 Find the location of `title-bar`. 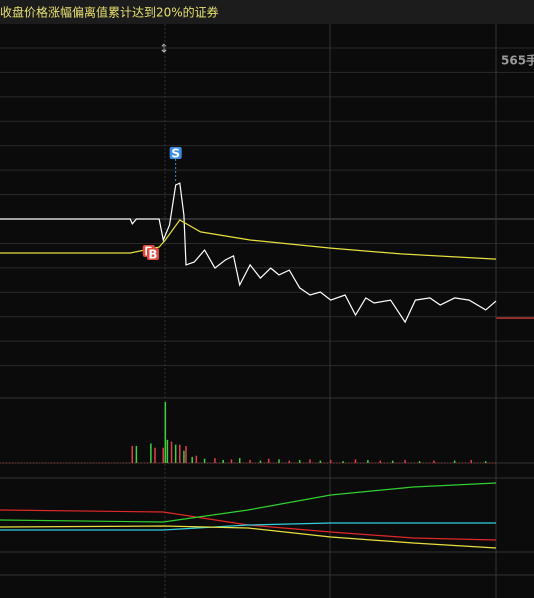

title-bar is located at coordinates (267, 12).